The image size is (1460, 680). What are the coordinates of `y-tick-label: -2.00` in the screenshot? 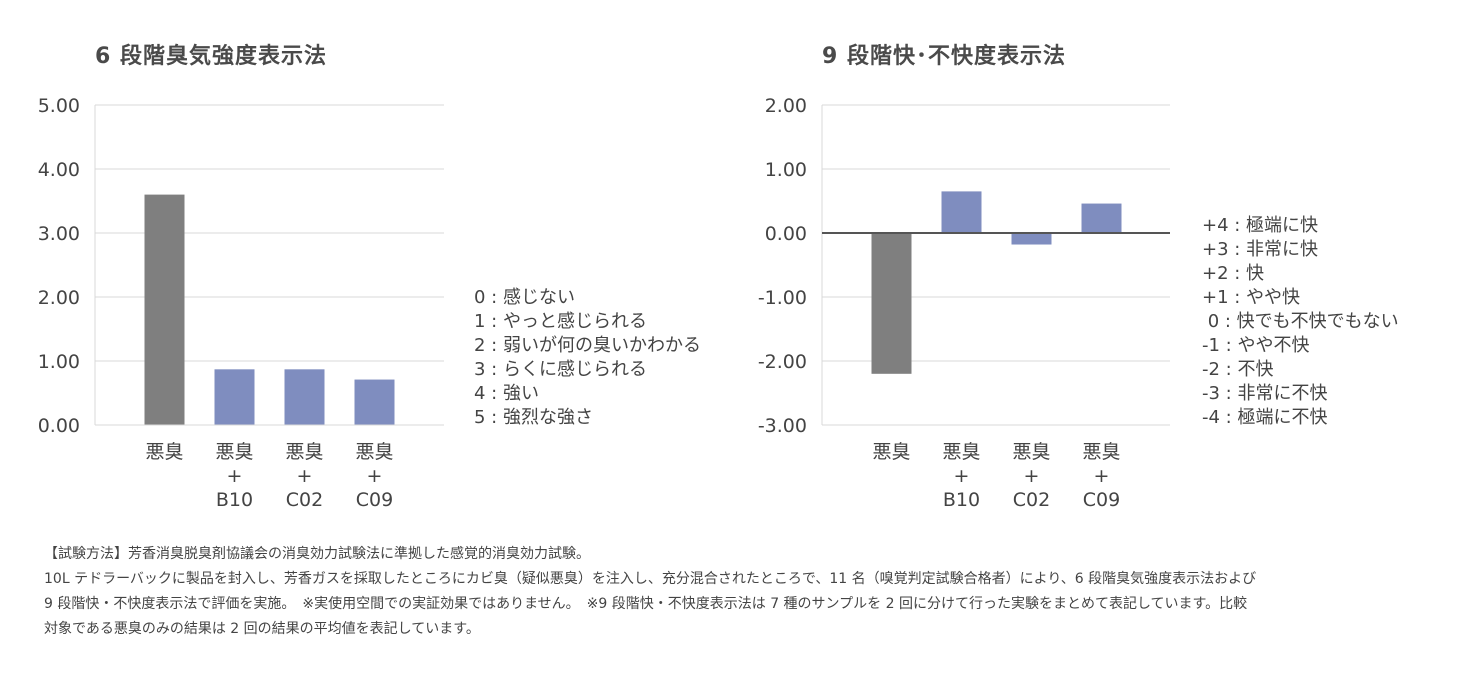 It's located at (782, 362).